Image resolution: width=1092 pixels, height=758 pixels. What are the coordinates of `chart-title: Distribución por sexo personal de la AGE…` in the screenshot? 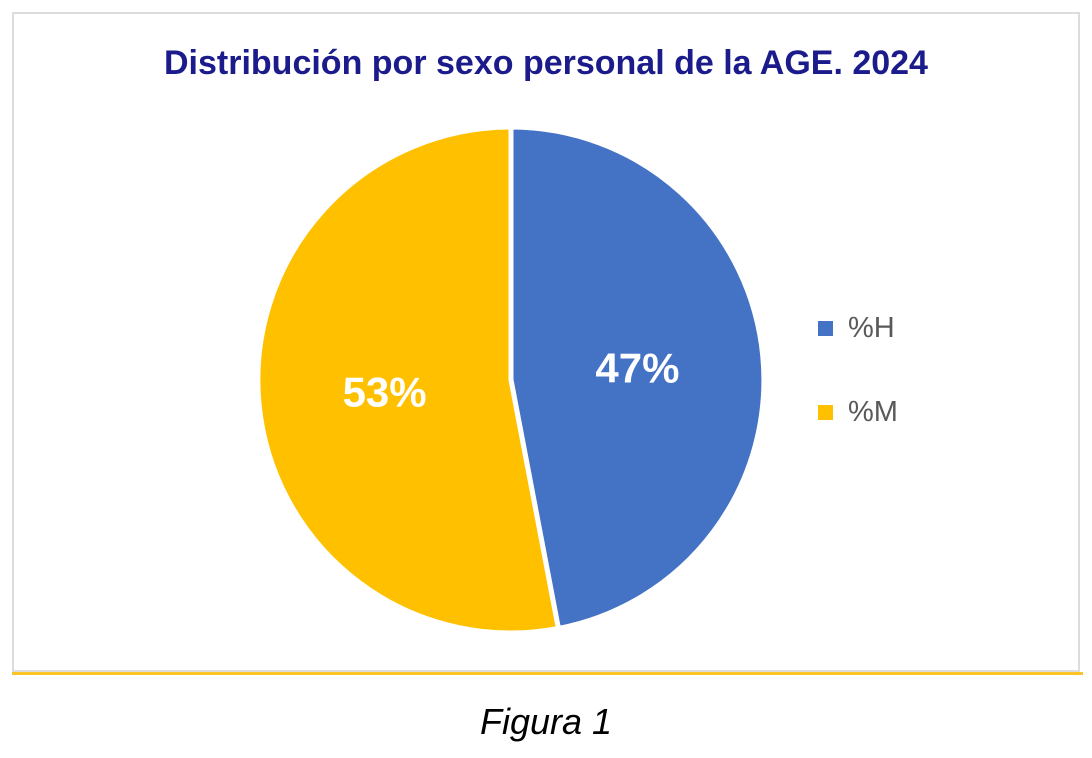 It's located at (546, 63).